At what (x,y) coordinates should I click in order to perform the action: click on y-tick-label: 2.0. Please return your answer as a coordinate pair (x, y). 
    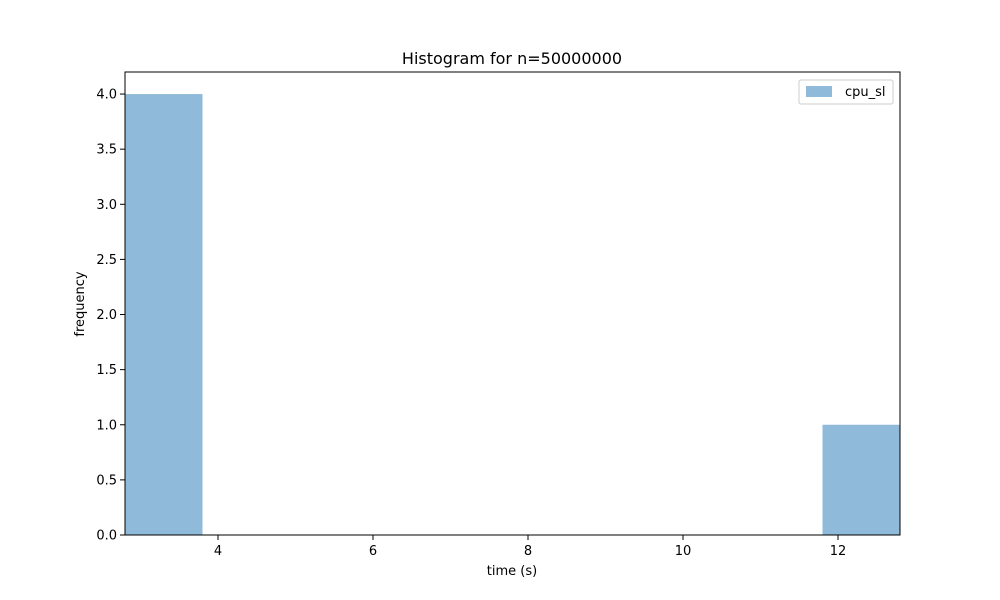
    Looking at the image, I should click on (106, 315).